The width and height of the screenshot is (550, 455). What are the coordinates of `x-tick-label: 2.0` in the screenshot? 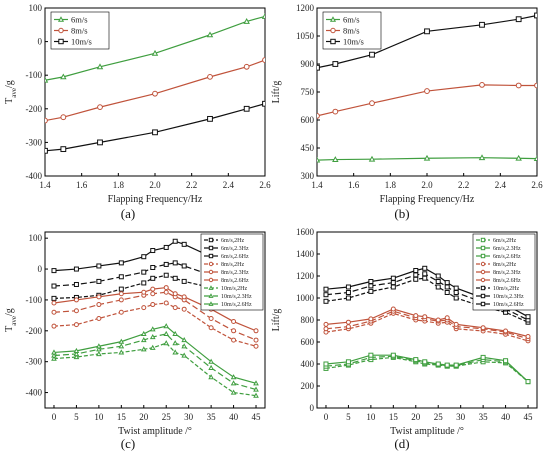 It's located at (427, 185).